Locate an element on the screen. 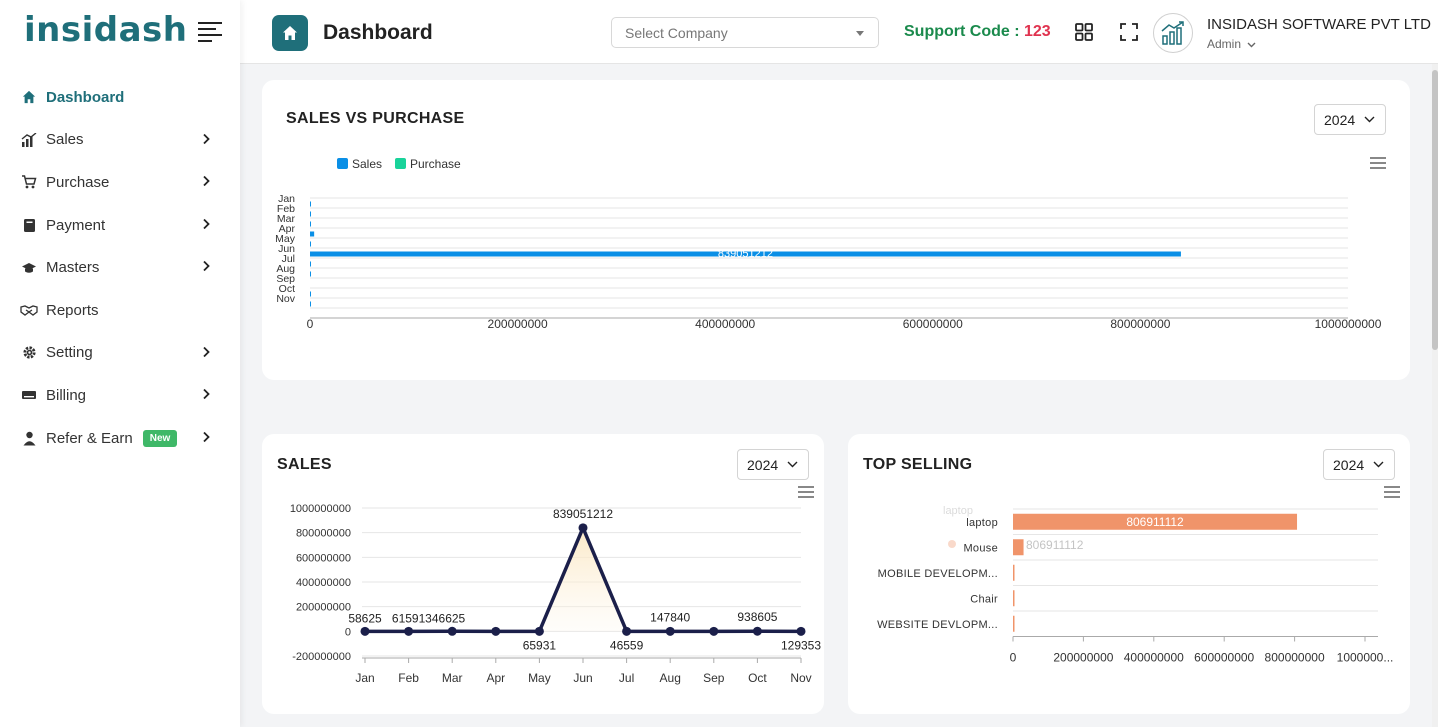  y-tick-label: Aug is located at coordinates (285, 269).